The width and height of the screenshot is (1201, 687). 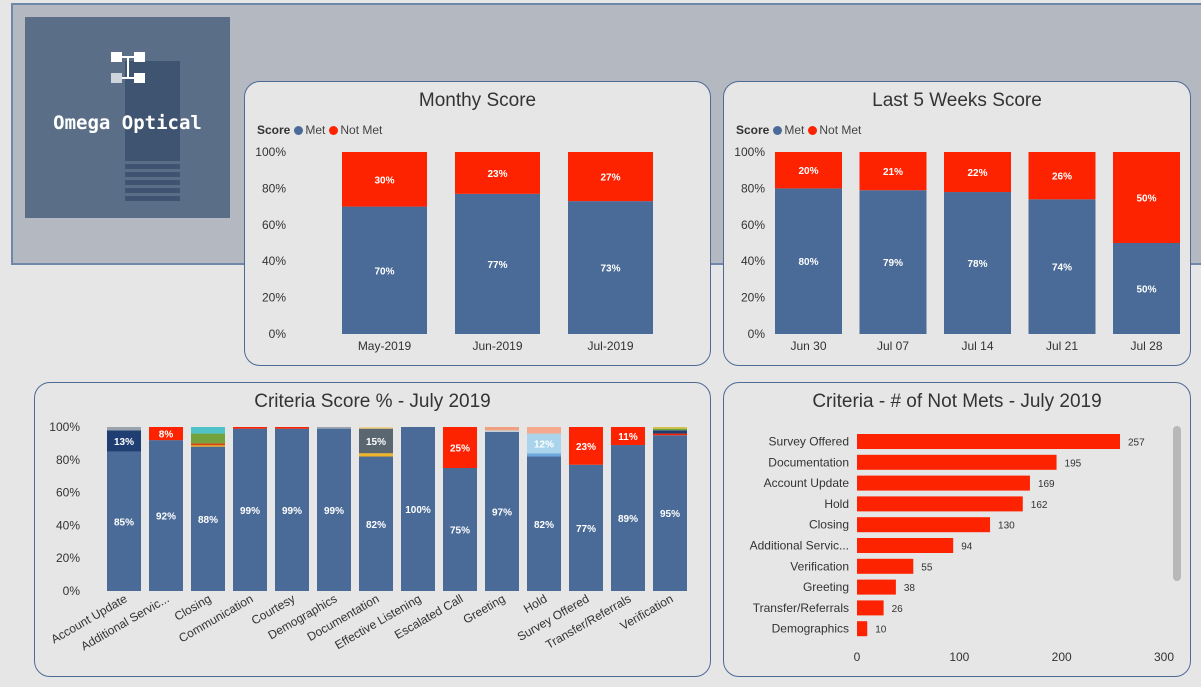 I want to click on scrollbar-thumb, so click(x=1177, y=503).